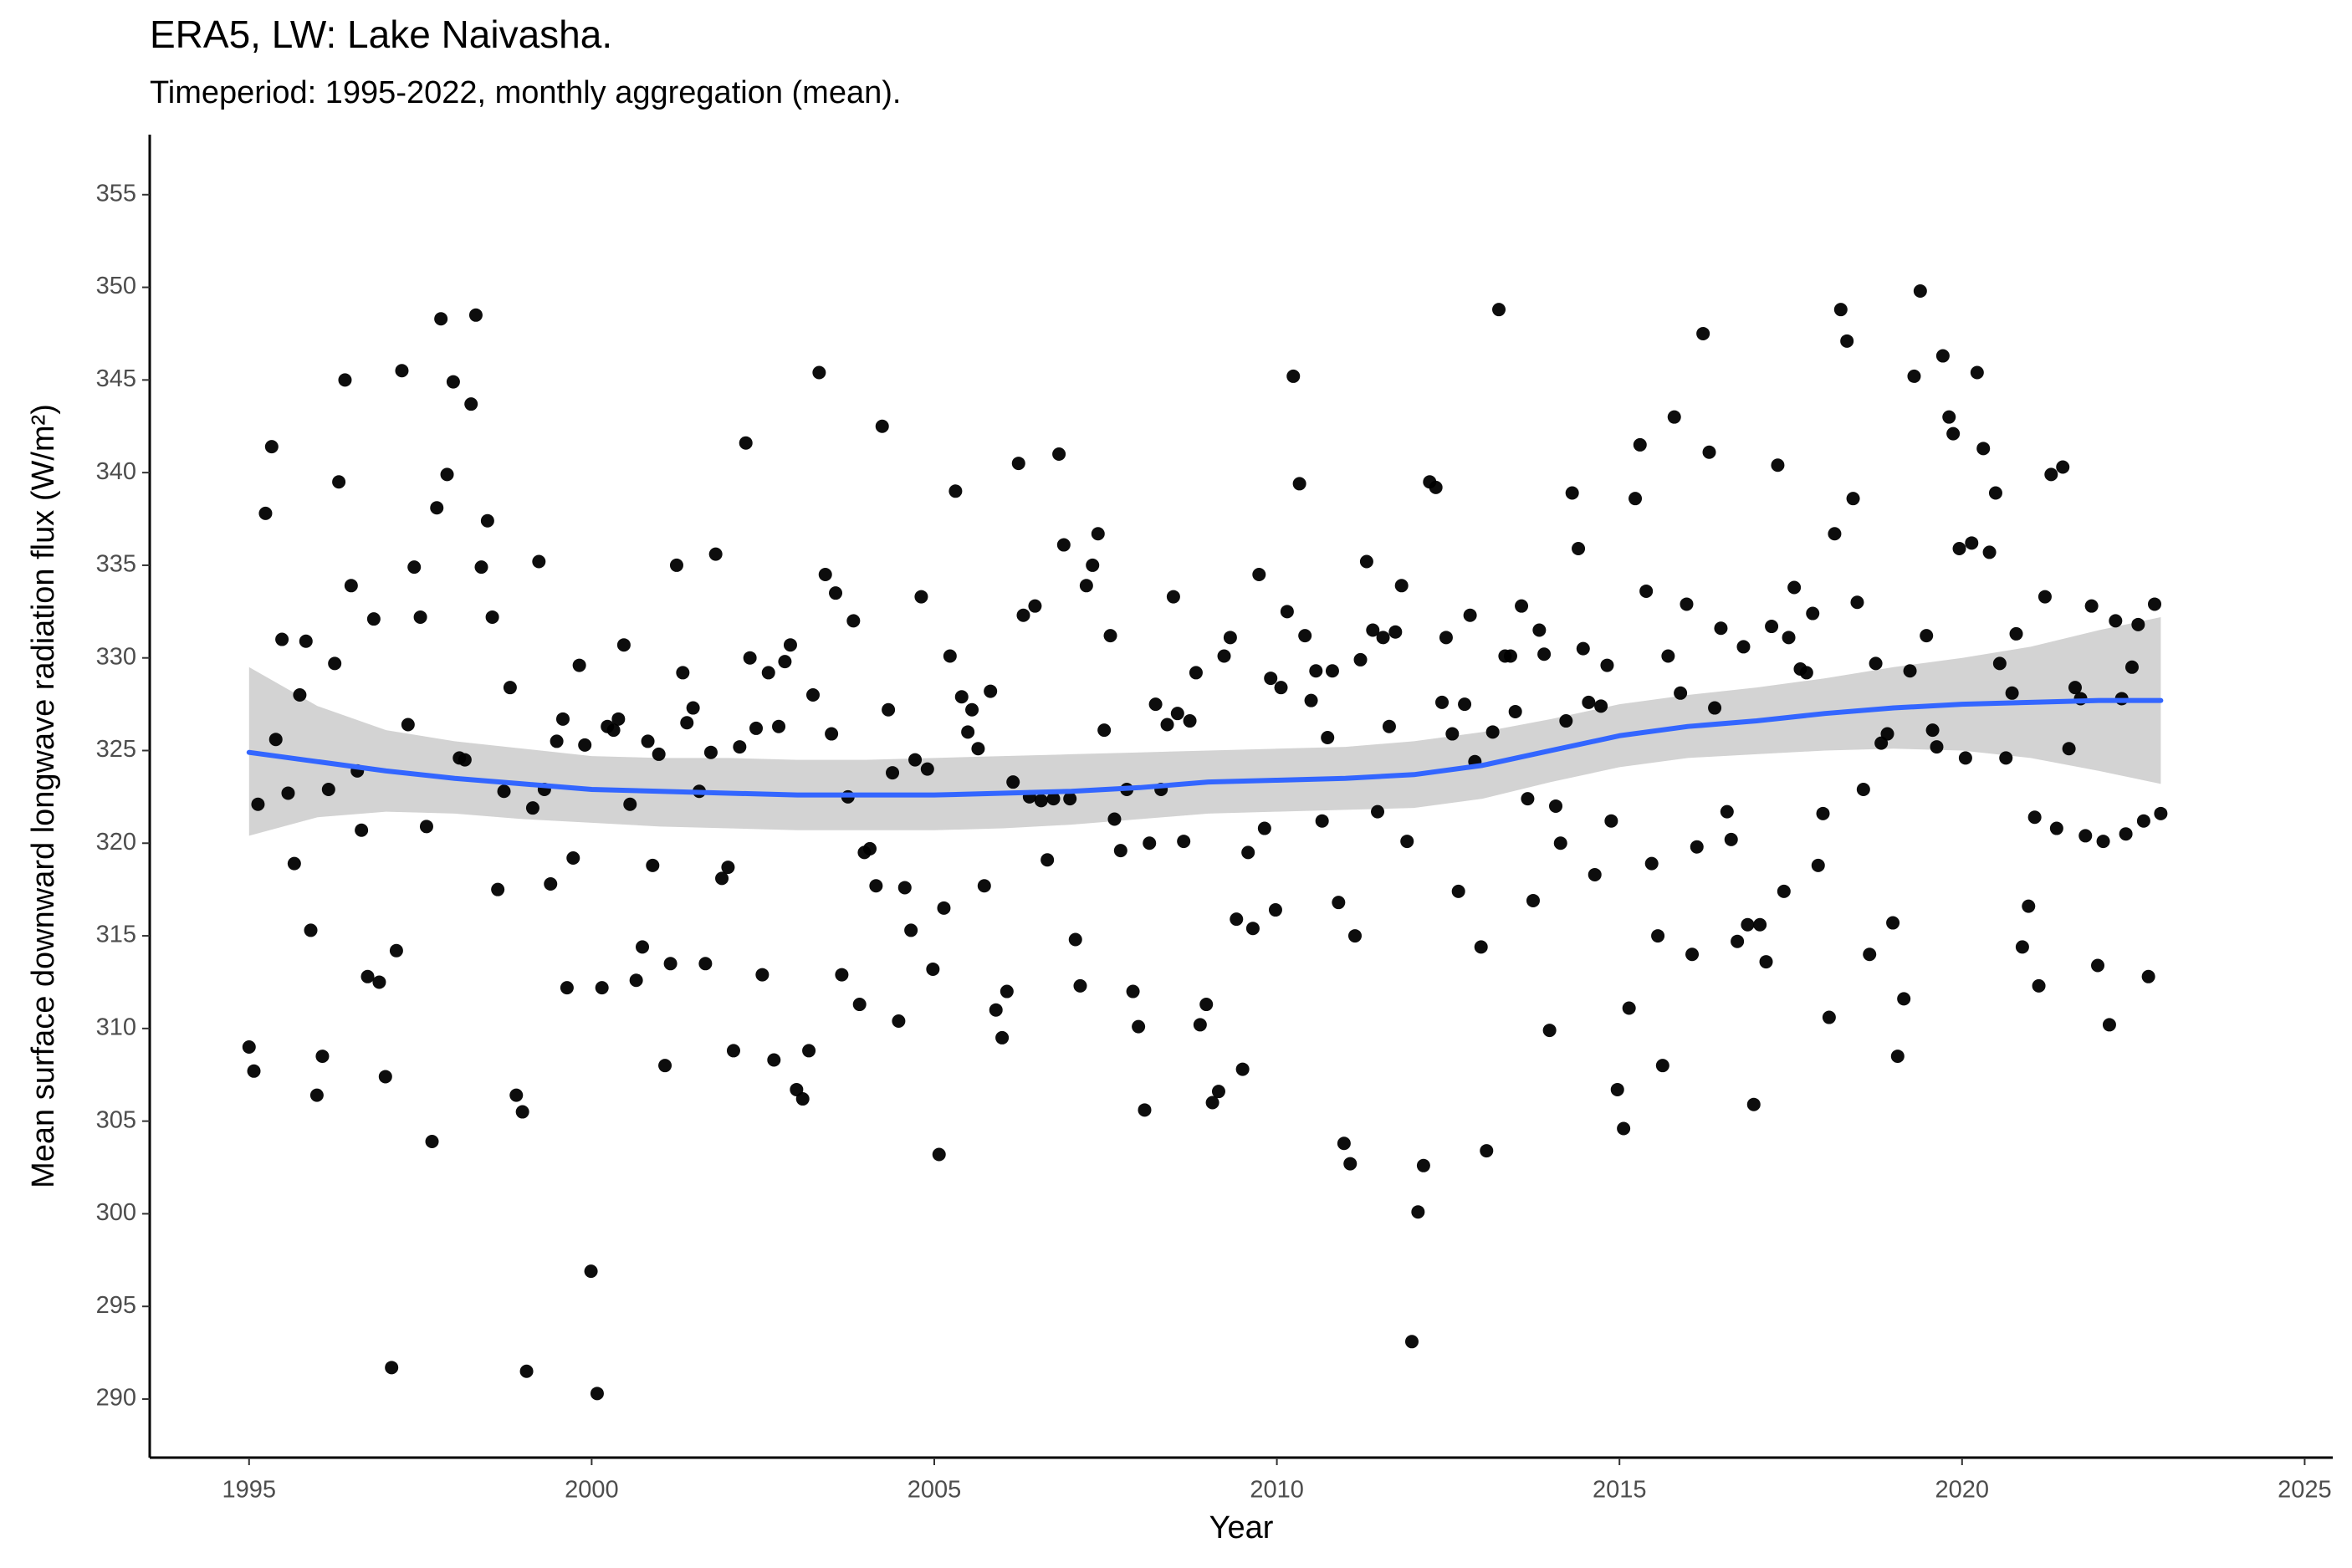 The image size is (2352, 1568). I want to click on y-tick-label: 320, so click(116, 842).